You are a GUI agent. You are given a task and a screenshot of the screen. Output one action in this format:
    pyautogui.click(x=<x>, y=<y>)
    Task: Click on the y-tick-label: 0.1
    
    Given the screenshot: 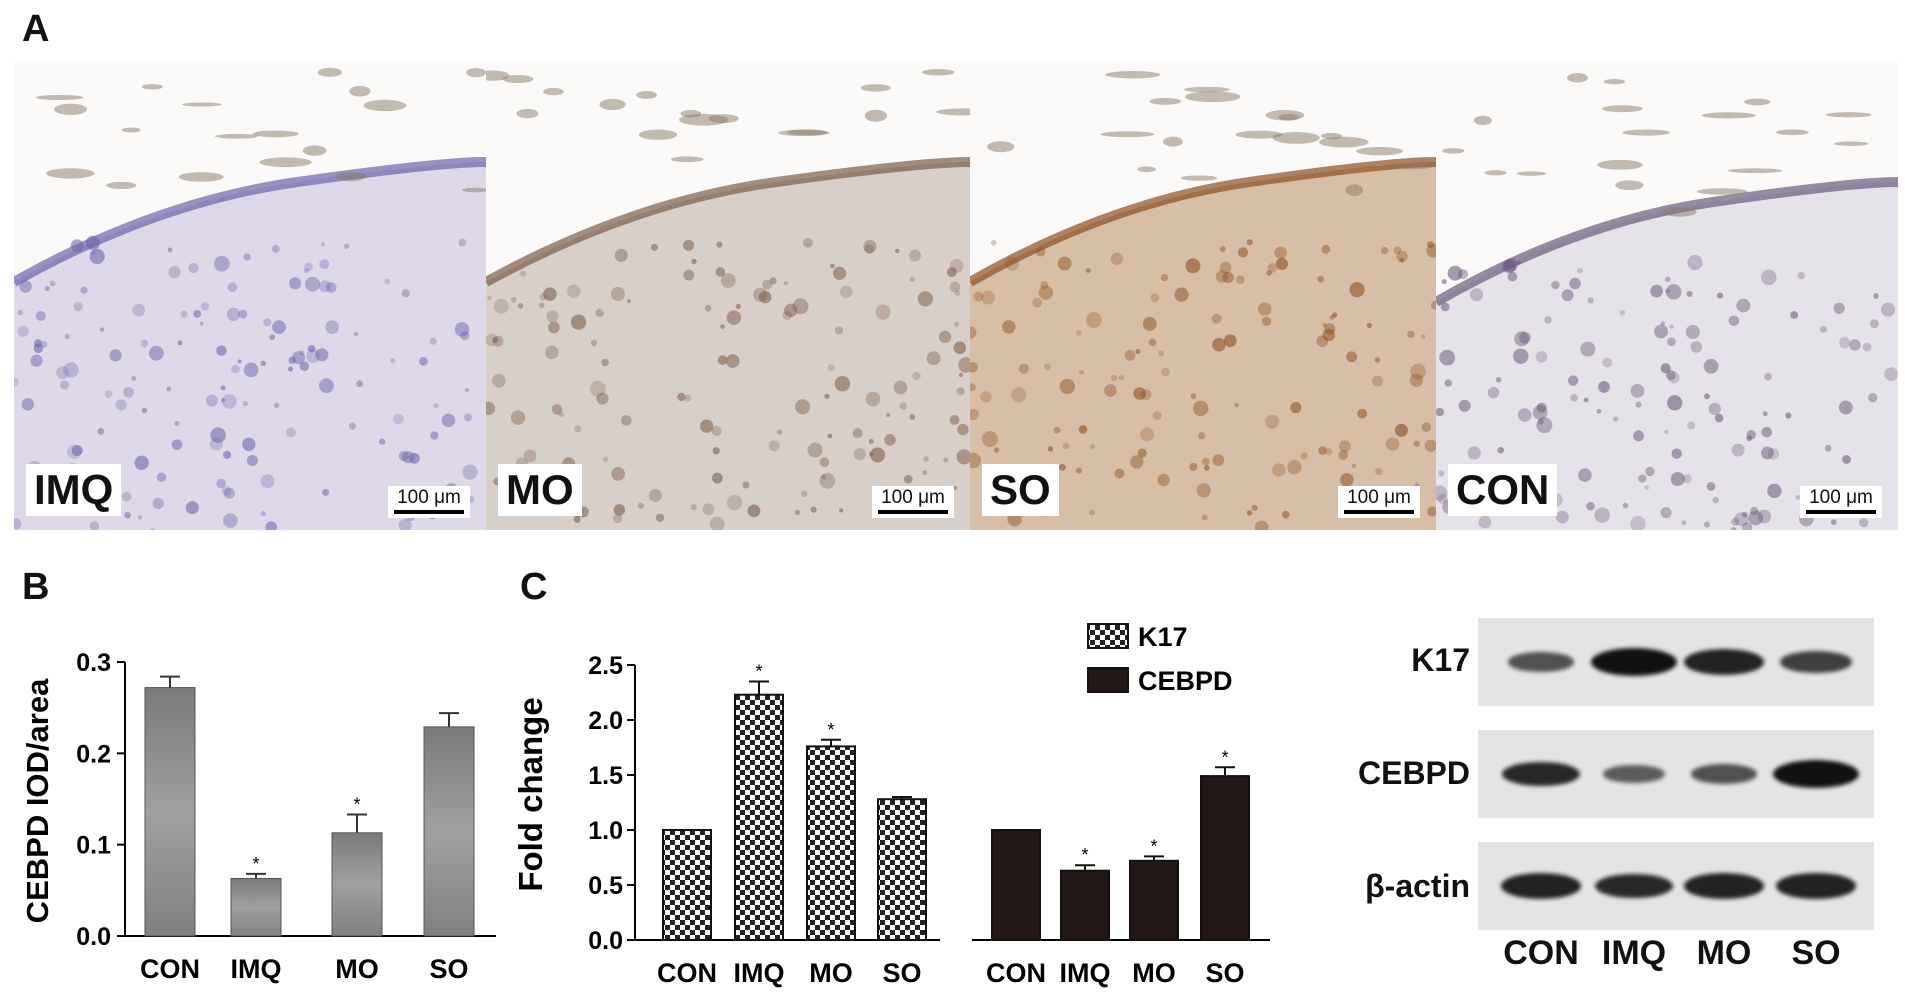 What is the action you would take?
    pyautogui.click(x=93, y=846)
    